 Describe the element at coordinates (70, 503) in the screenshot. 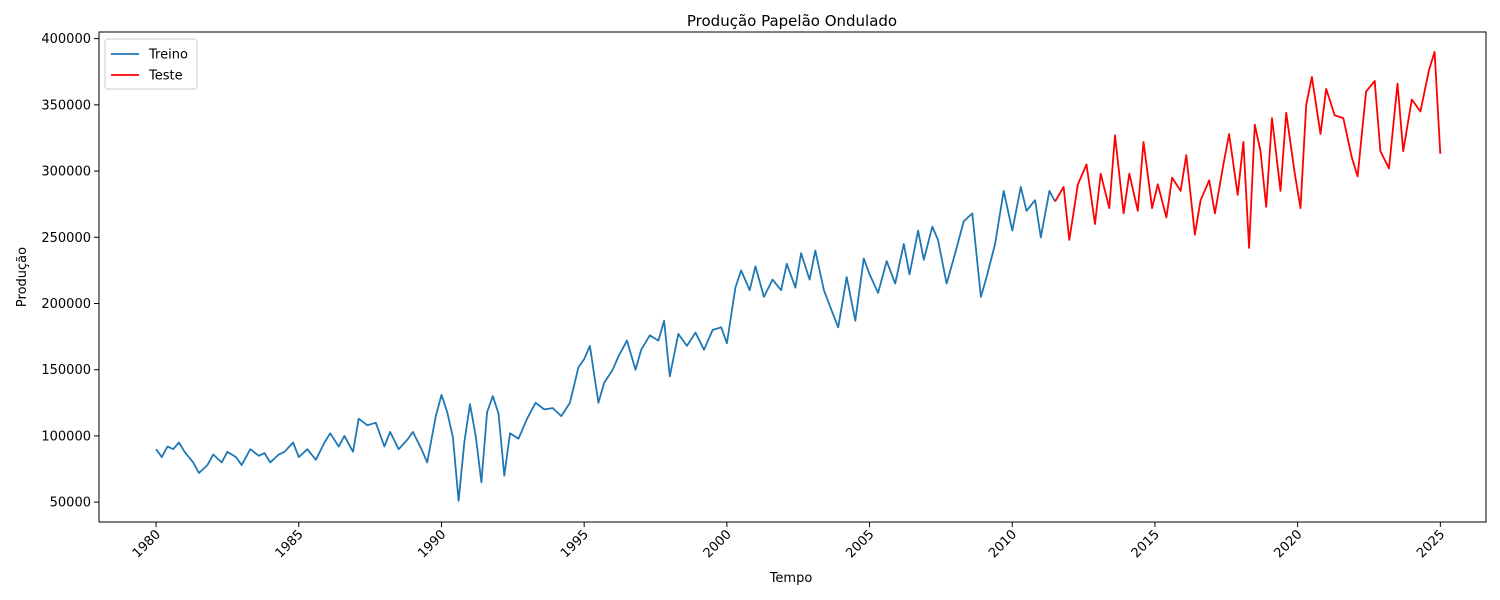

I see `y-tick-label: 50000` at that location.